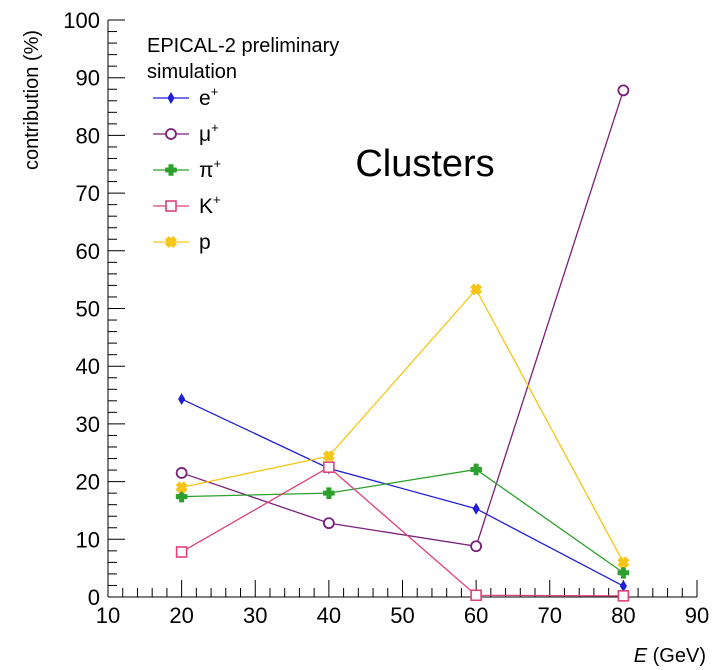  Describe the element at coordinates (205, 134) in the screenshot. I see `legend-label-name: μ` at that location.